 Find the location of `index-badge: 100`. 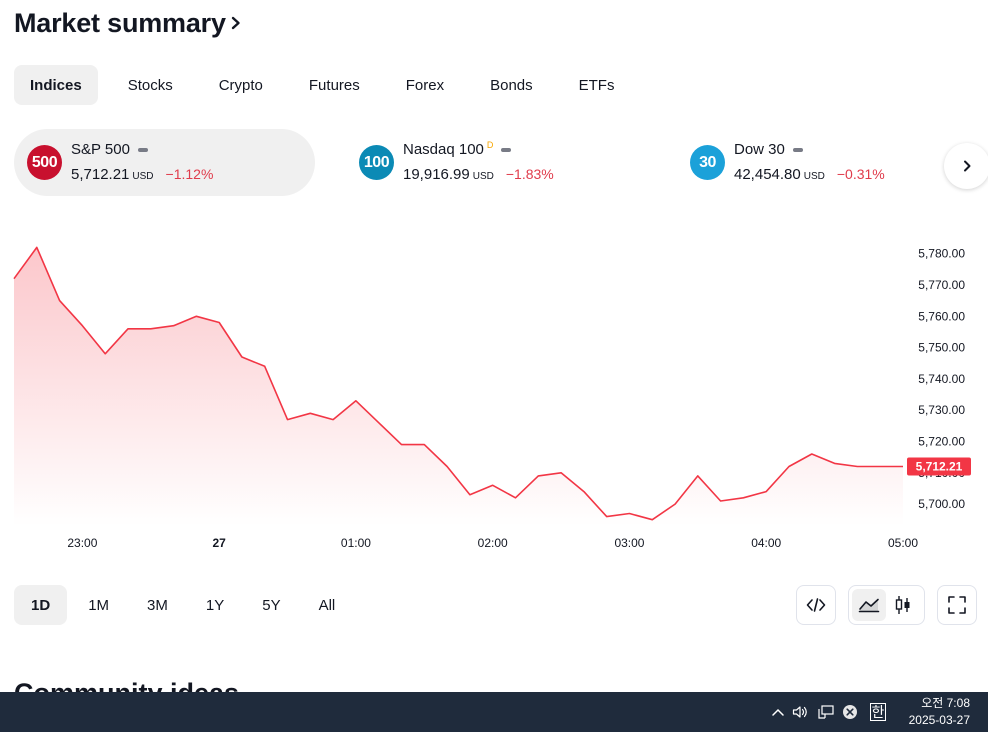

index-badge: 100 is located at coordinates (376, 162).